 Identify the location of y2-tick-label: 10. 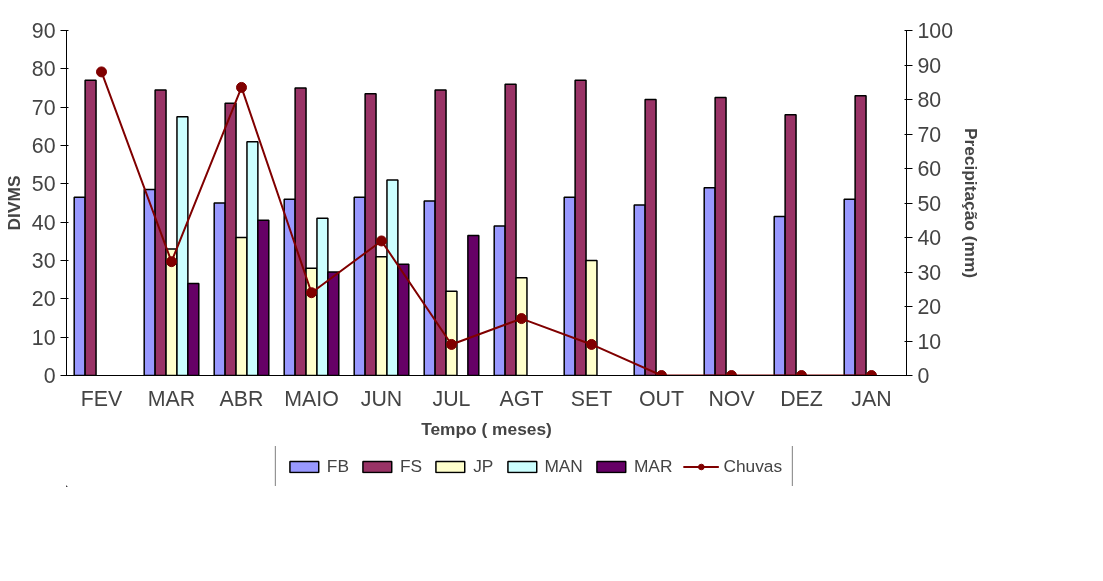
(929, 341).